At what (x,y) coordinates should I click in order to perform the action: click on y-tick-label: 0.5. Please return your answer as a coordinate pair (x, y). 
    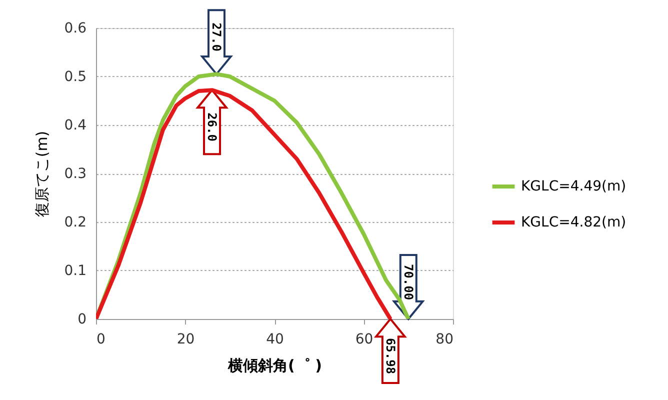
    Looking at the image, I should click on (75, 77).